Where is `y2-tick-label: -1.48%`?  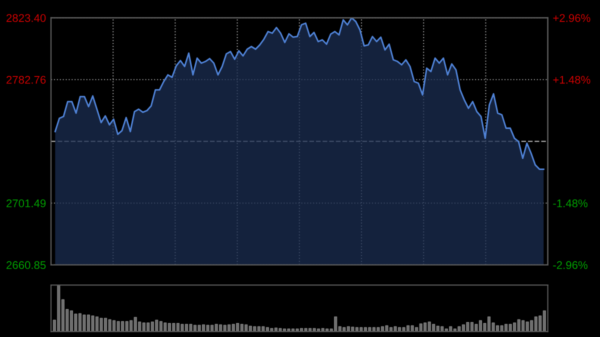
y2-tick-label: -1.48% is located at coordinates (570, 203).